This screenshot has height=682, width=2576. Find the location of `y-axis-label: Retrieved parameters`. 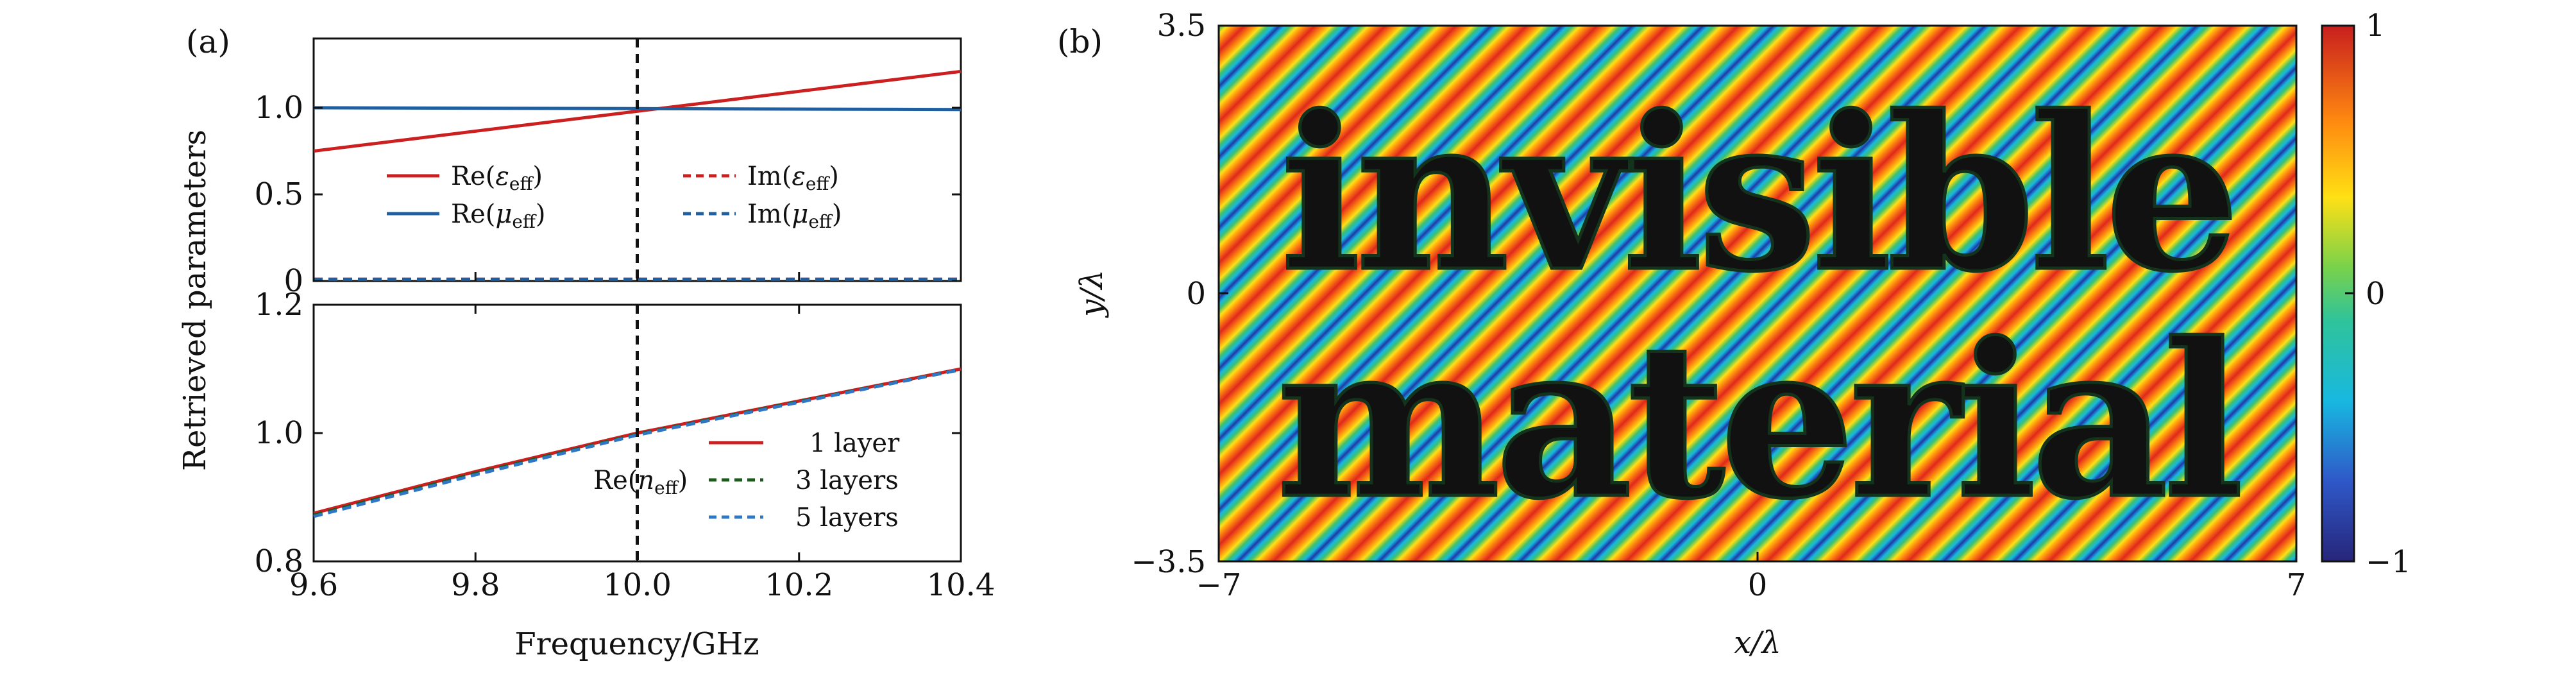

y-axis-label: Retrieved parameters is located at coordinates (195, 300).